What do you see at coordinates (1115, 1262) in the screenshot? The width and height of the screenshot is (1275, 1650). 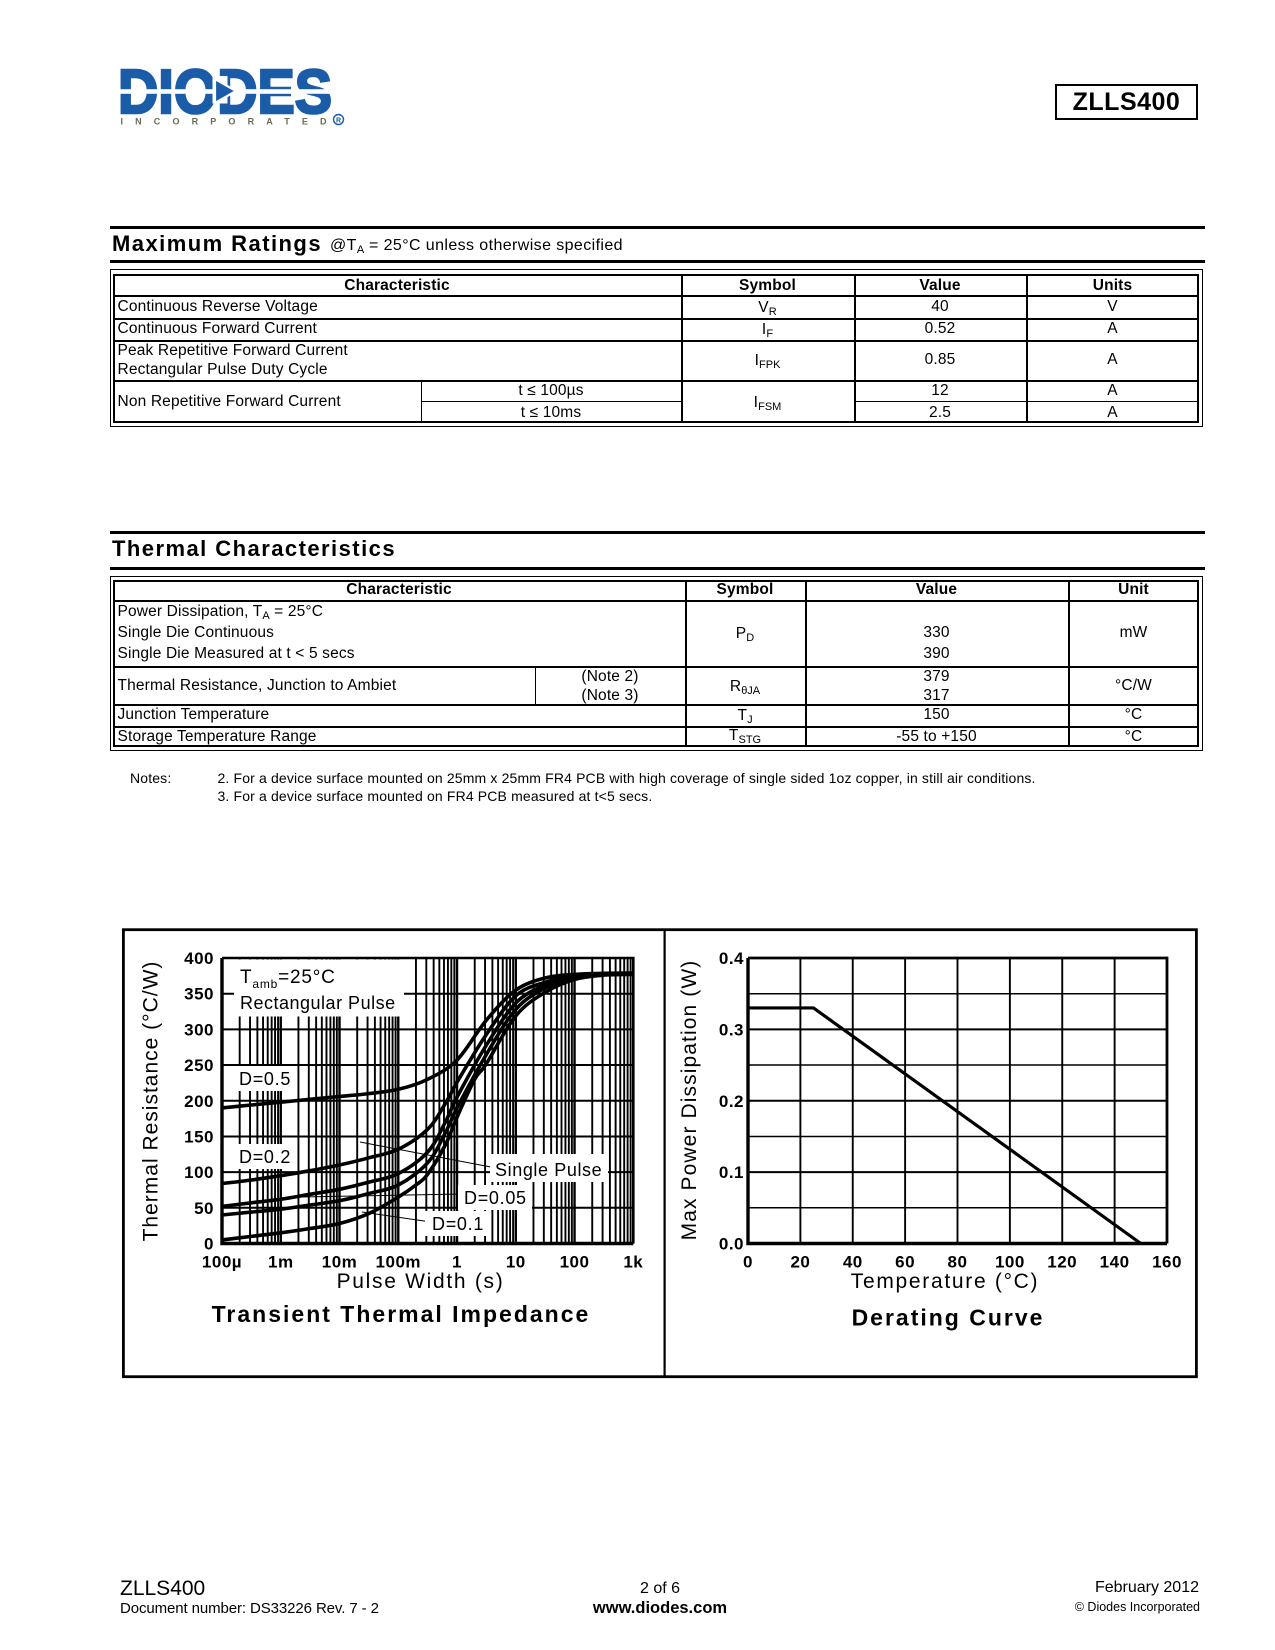 I see `svg-text: 140` at bounding box center [1115, 1262].